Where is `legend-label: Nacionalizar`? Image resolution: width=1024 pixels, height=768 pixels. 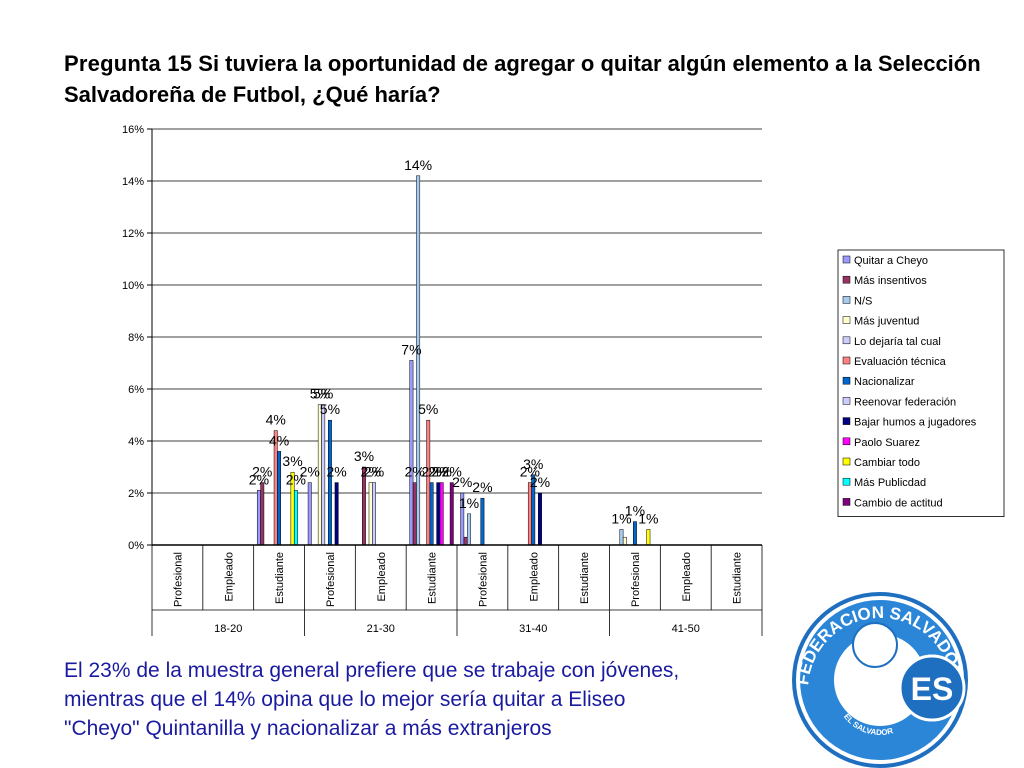 legend-label: Nacionalizar is located at coordinates (884, 382).